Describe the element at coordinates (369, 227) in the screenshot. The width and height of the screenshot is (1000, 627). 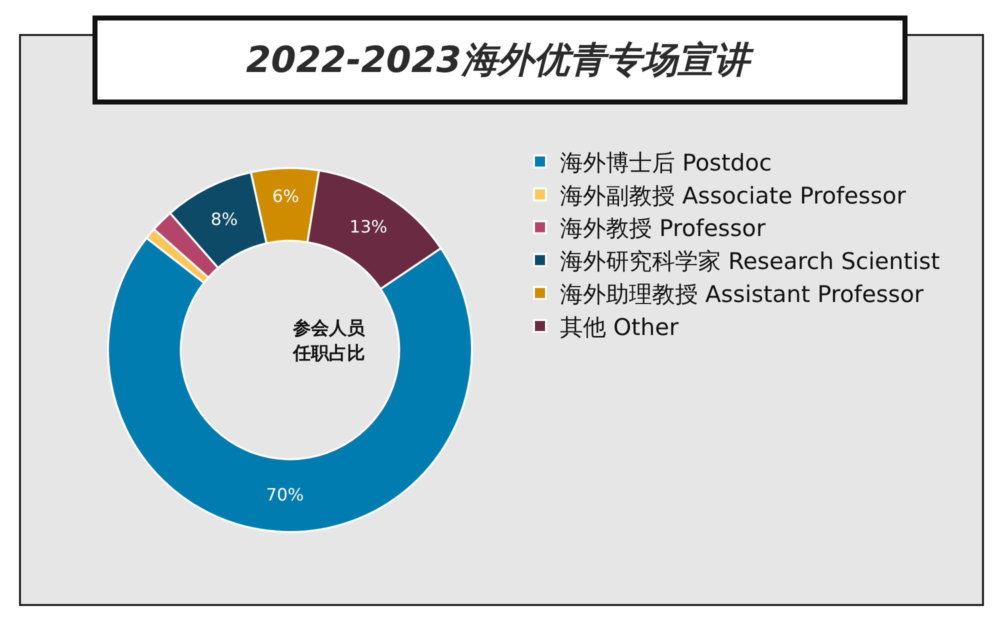
I see `data-label: 13%` at that location.